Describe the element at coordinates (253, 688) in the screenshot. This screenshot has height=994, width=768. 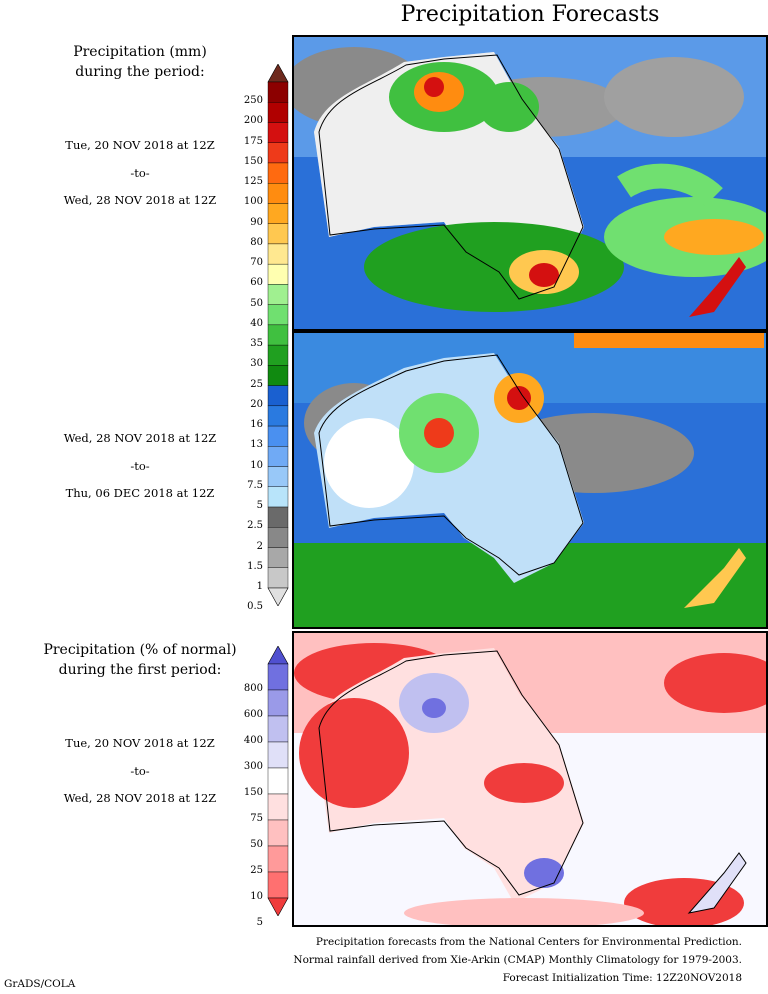
I see `pct-colorbar-tick-label: 800` at that location.